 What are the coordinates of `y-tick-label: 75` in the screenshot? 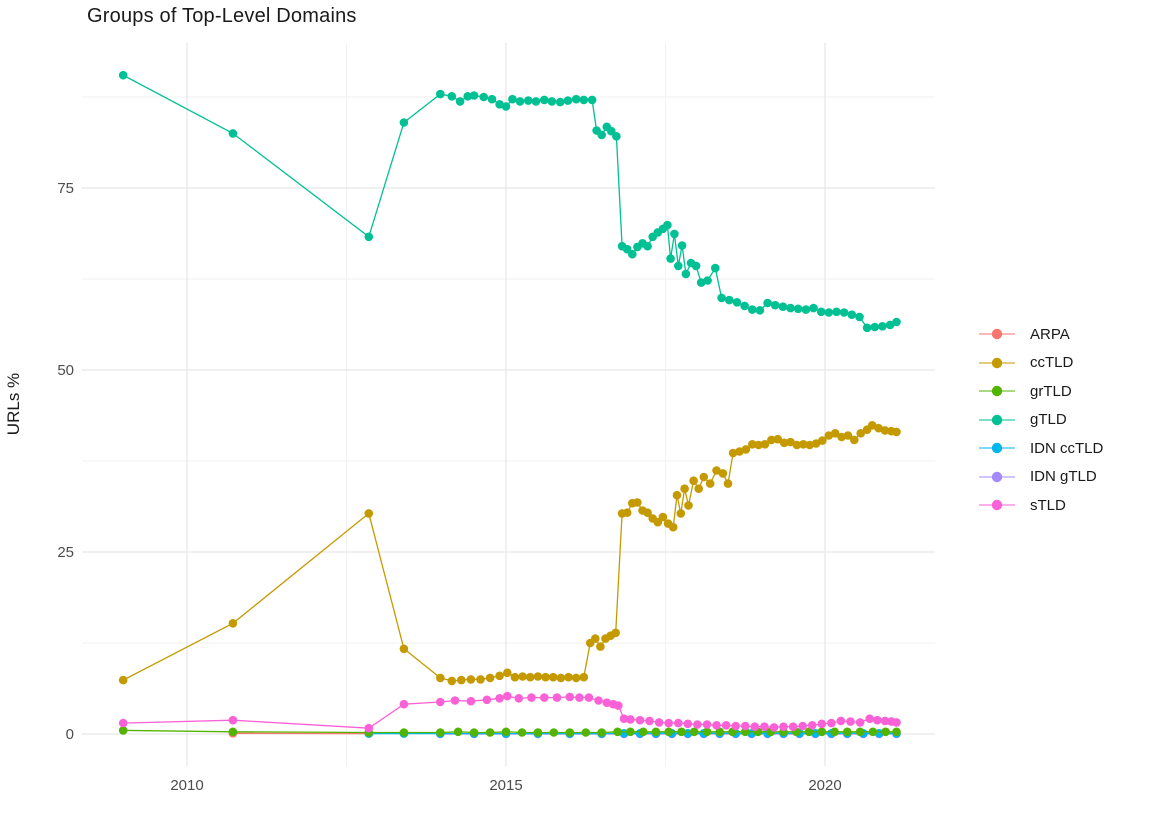 It's located at (65, 188).